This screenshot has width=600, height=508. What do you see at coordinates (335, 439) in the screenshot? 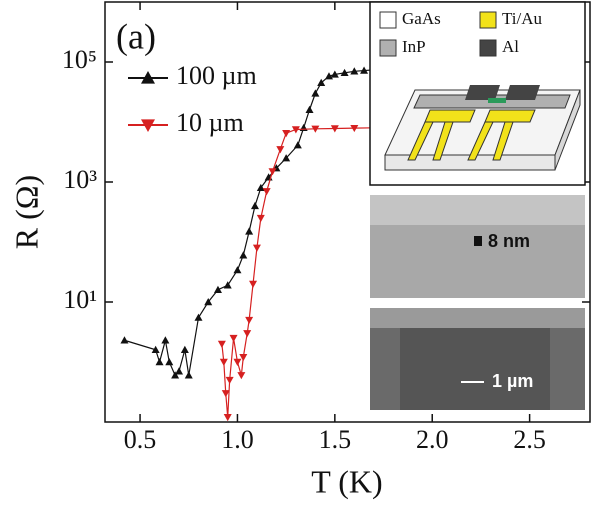
I see `x-tick-label: 1.5` at bounding box center [335, 439].